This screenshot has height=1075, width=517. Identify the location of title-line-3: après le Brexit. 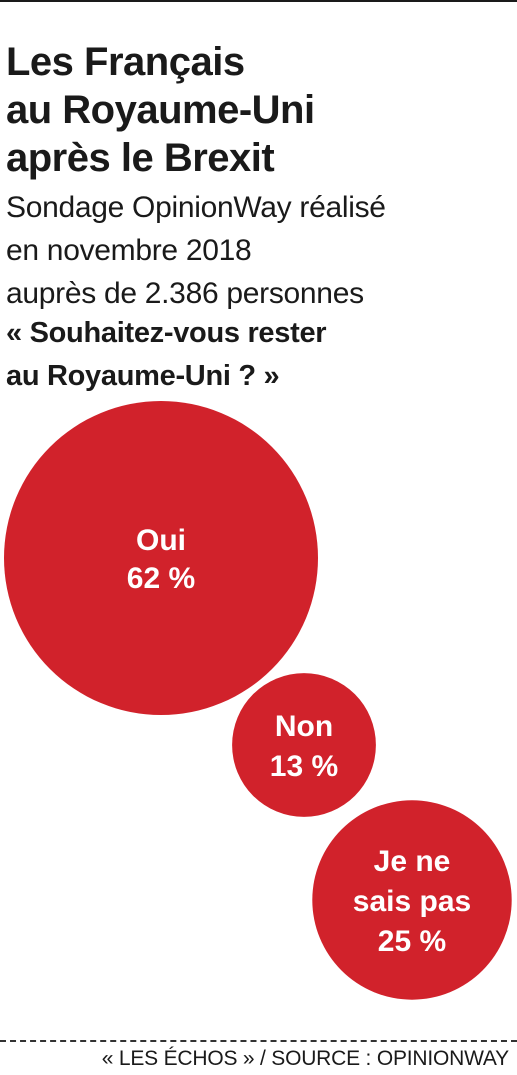
(140, 158).